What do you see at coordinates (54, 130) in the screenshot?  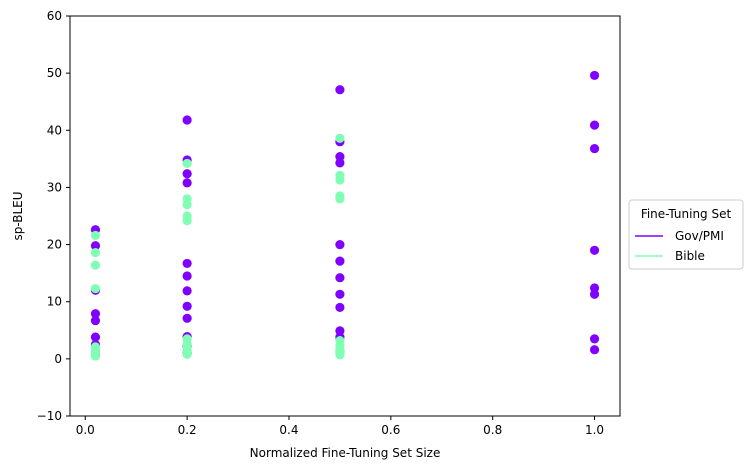 I see `y-tick-label: 40` at bounding box center [54, 130].